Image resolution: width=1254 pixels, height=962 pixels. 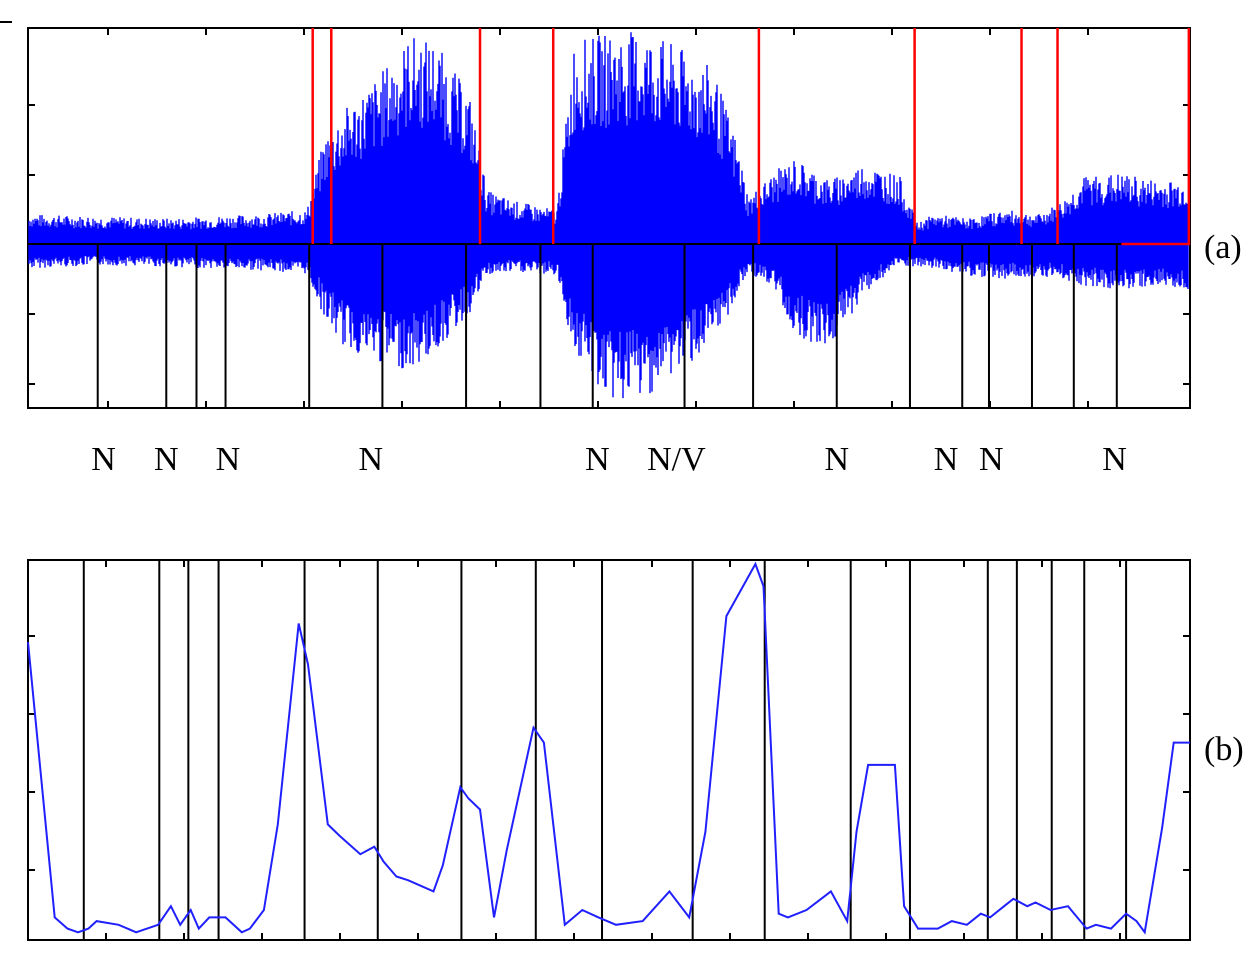 I want to click on segment-label-9: N, so click(x=1114, y=459).